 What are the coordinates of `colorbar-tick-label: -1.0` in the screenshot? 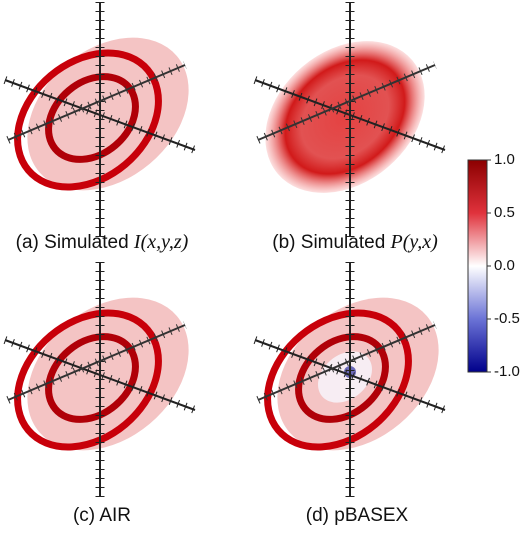 It's located at (507, 371).